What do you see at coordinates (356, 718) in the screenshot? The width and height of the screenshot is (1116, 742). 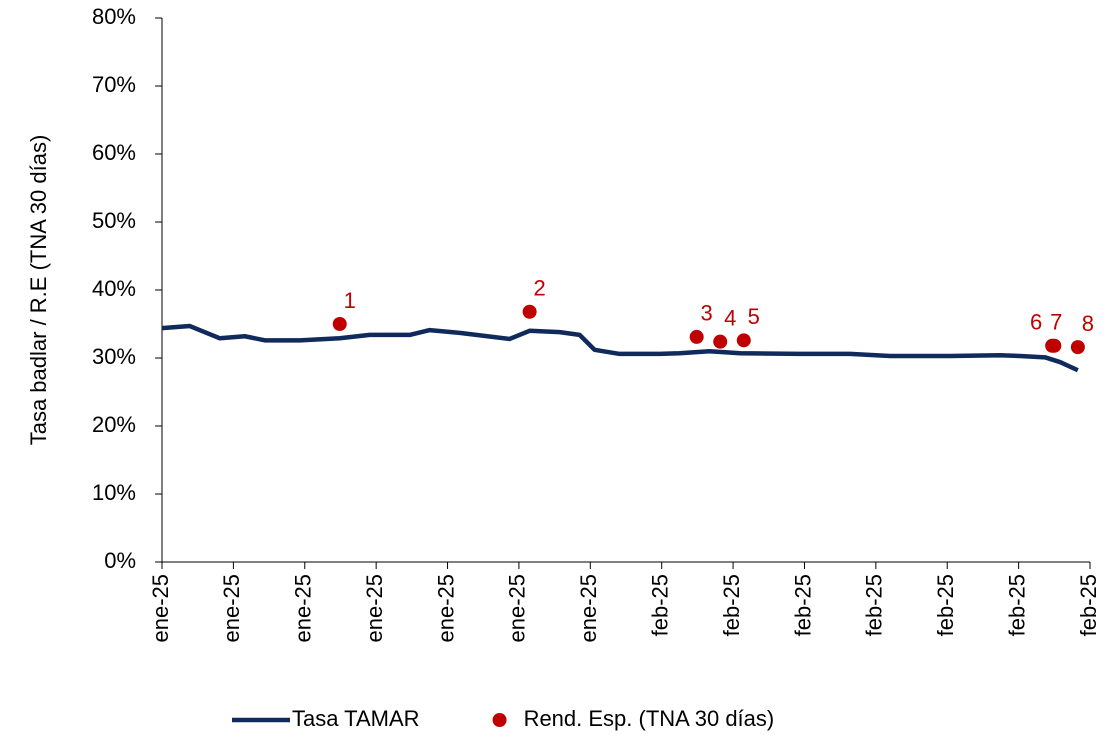 I see `legend-label: Tasa TAMAR` at bounding box center [356, 718].